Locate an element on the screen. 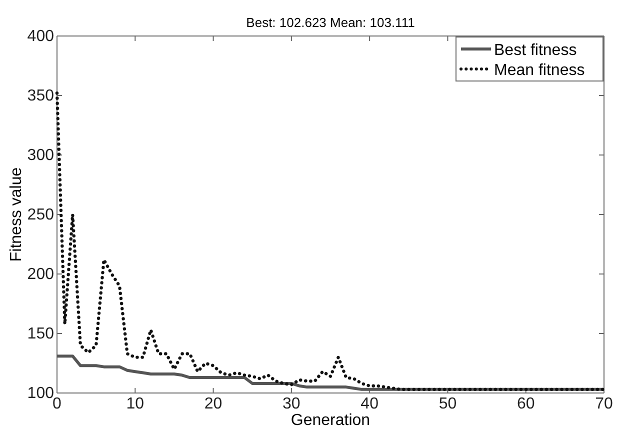 Image resolution: width=618 pixels, height=429 pixels. y-tick-label: 350 is located at coordinates (40, 96).